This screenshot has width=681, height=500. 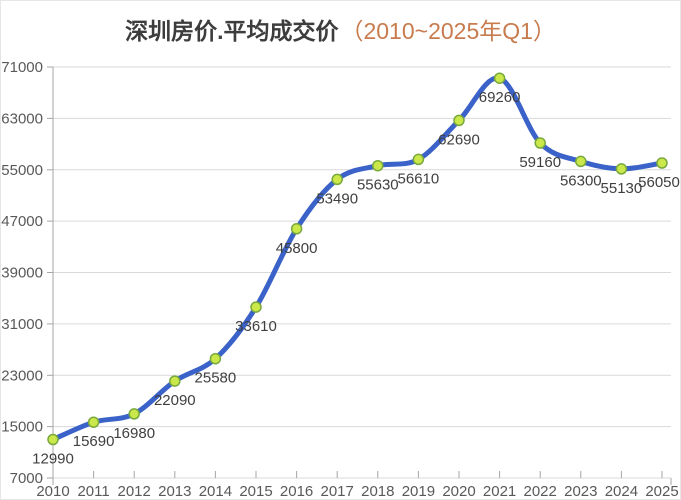 I want to click on data-point-label: 56610, so click(x=419, y=178).